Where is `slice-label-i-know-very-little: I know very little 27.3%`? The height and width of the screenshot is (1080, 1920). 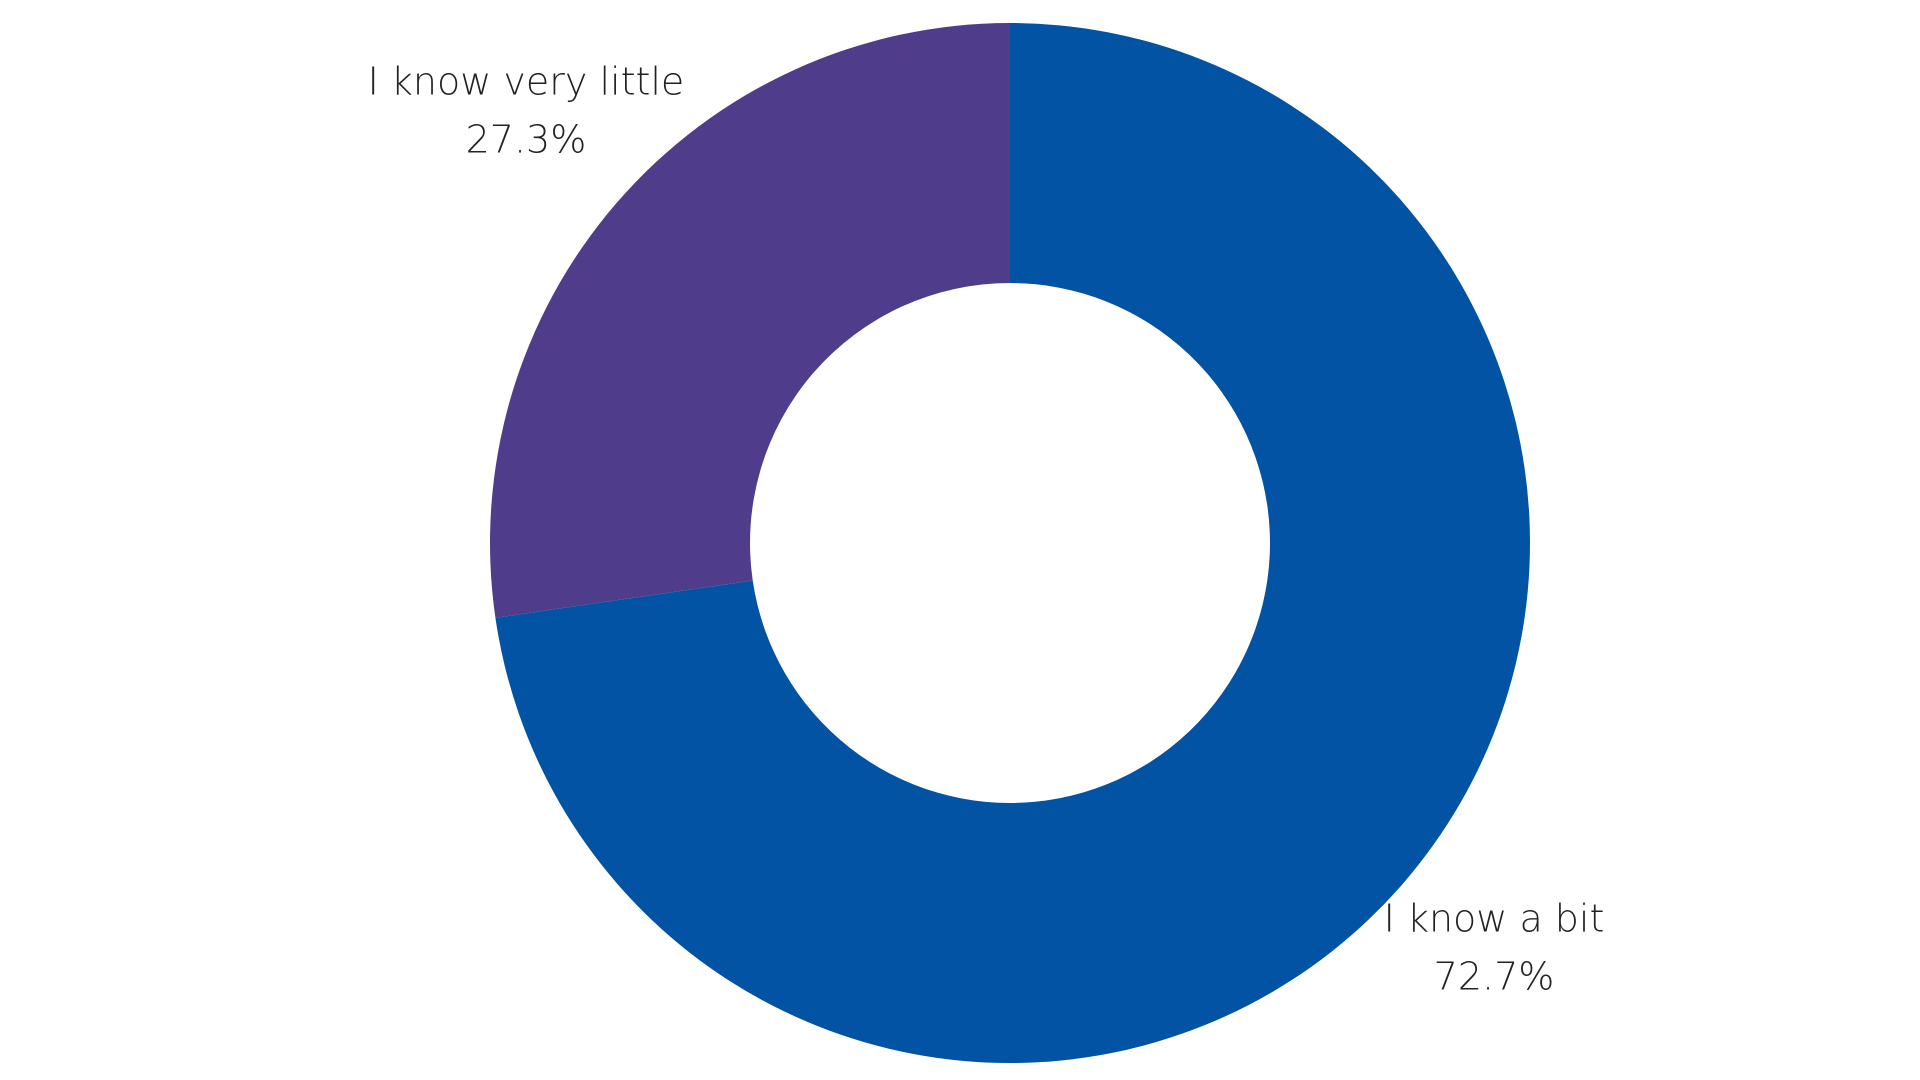 slice-label-i-know-very-little: I know very little 27.3% is located at coordinates (526, 110).